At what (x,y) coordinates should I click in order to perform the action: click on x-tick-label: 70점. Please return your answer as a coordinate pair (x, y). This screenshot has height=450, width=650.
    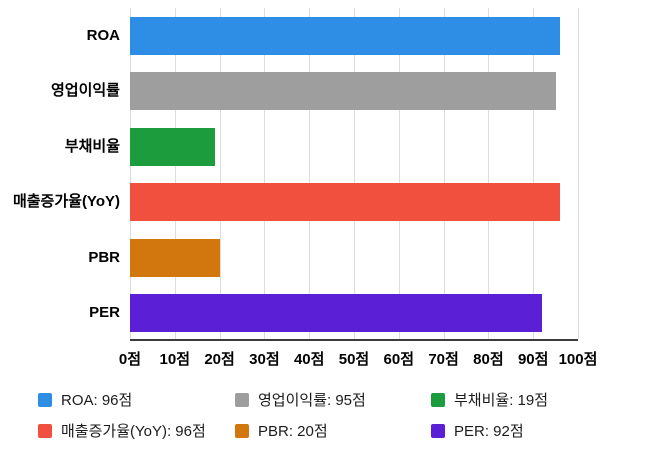
    Looking at the image, I should click on (443, 359).